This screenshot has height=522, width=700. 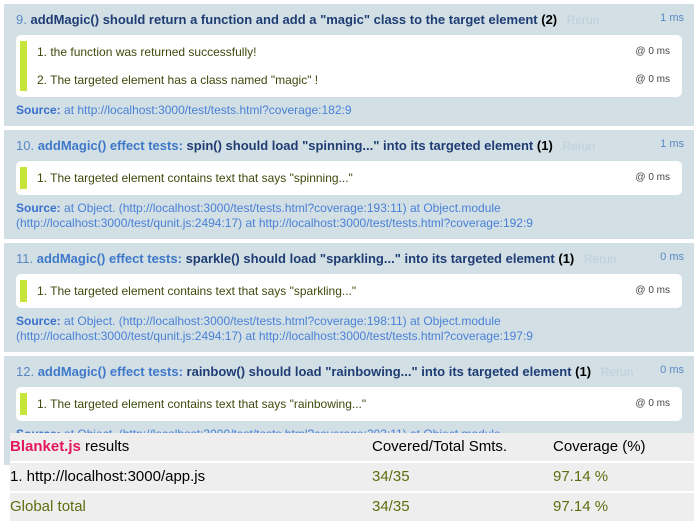 What do you see at coordinates (391, 506) in the screenshot?
I see `total-covered: 34/35` at bounding box center [391, 506].